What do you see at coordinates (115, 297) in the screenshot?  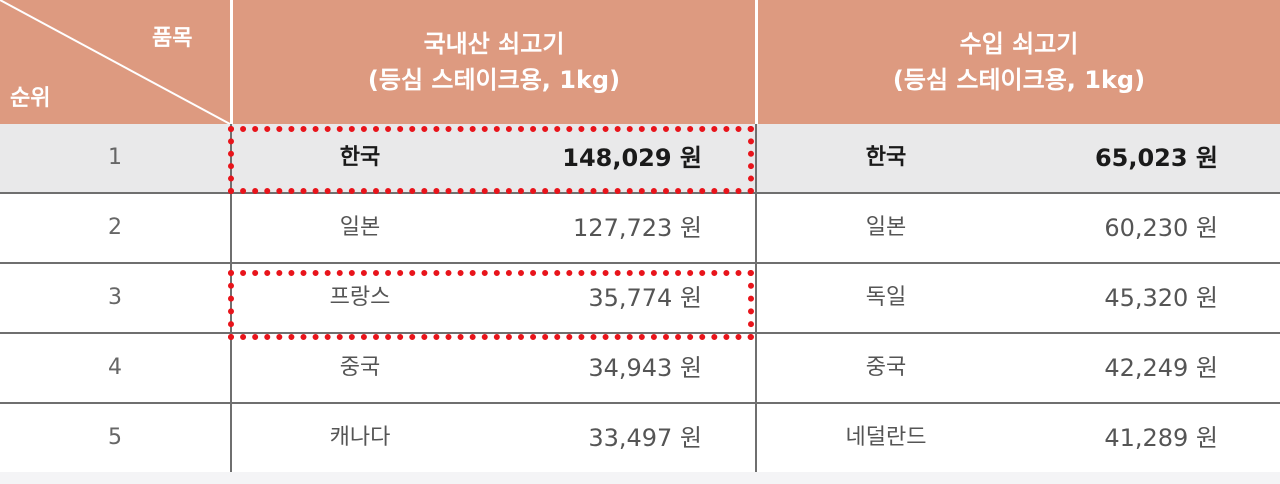 I see `rank-cell: 3` at bounding box center [115, 297].